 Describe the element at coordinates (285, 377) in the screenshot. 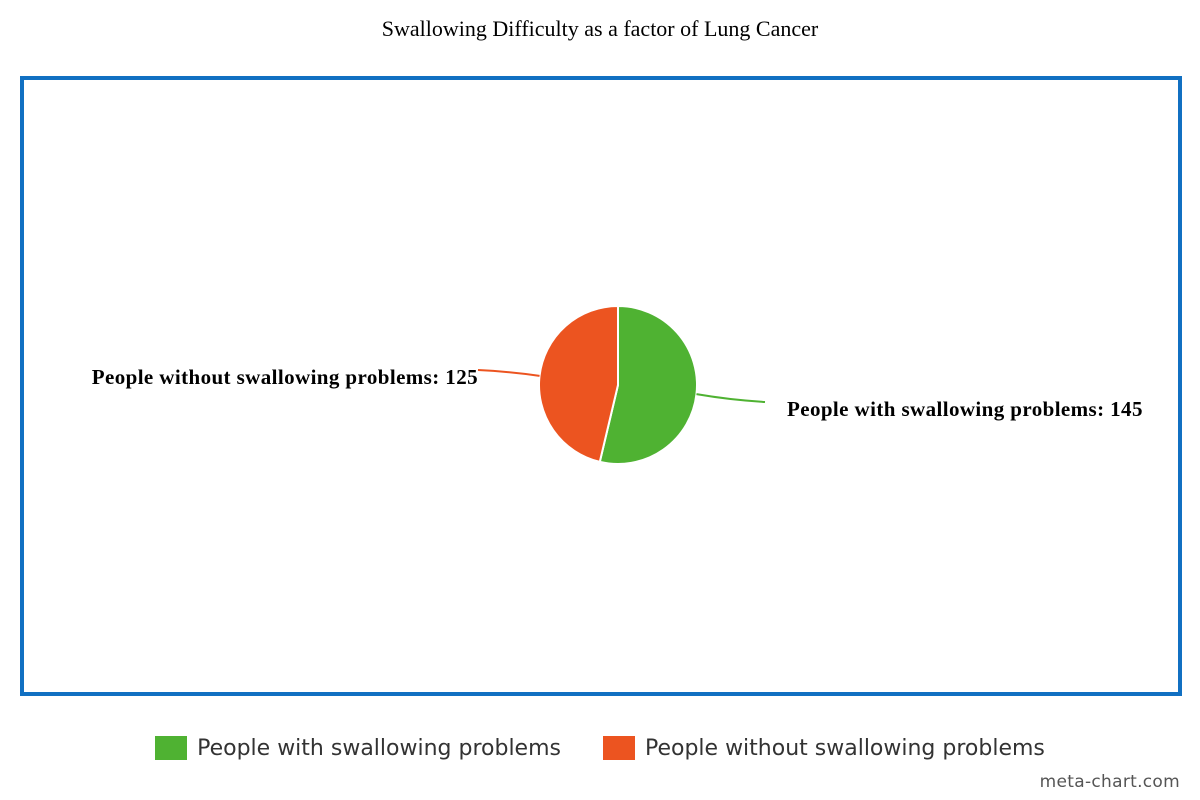

I see `data-label-without-problems: People without swallowing problems: 125` at that location.